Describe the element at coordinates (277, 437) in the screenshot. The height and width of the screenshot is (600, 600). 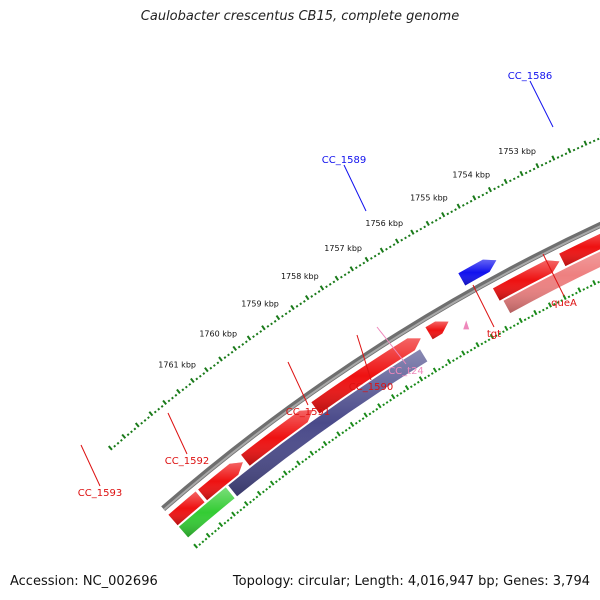
I see `gene-cc1592` at that location.